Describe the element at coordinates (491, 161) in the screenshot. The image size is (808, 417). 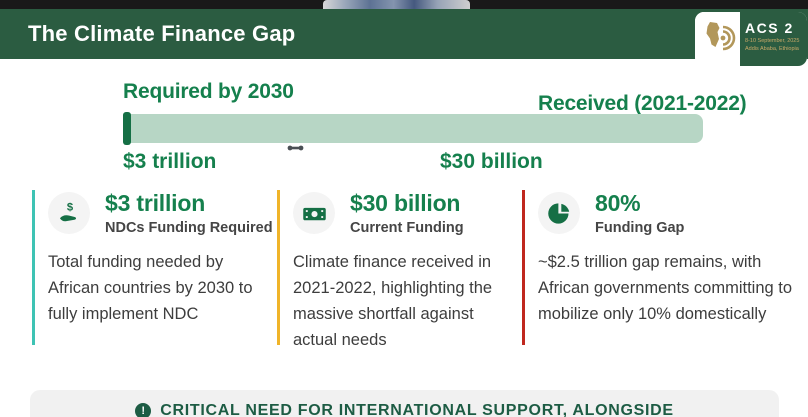
I see `received-value: $30 billion` at that location.